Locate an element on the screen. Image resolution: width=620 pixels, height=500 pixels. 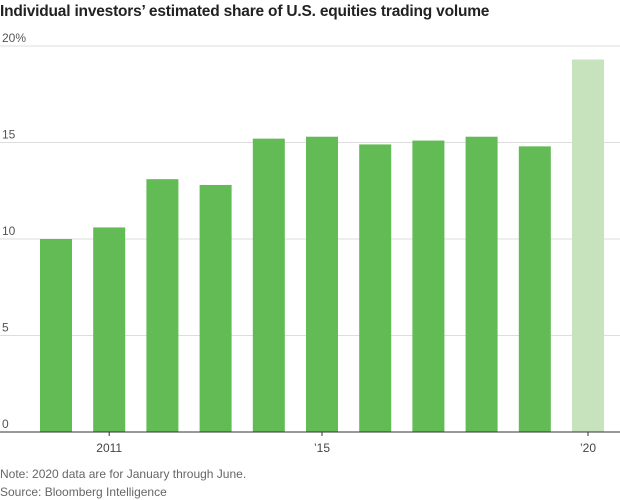
bar-2014 is located at coordinates (268, 285).